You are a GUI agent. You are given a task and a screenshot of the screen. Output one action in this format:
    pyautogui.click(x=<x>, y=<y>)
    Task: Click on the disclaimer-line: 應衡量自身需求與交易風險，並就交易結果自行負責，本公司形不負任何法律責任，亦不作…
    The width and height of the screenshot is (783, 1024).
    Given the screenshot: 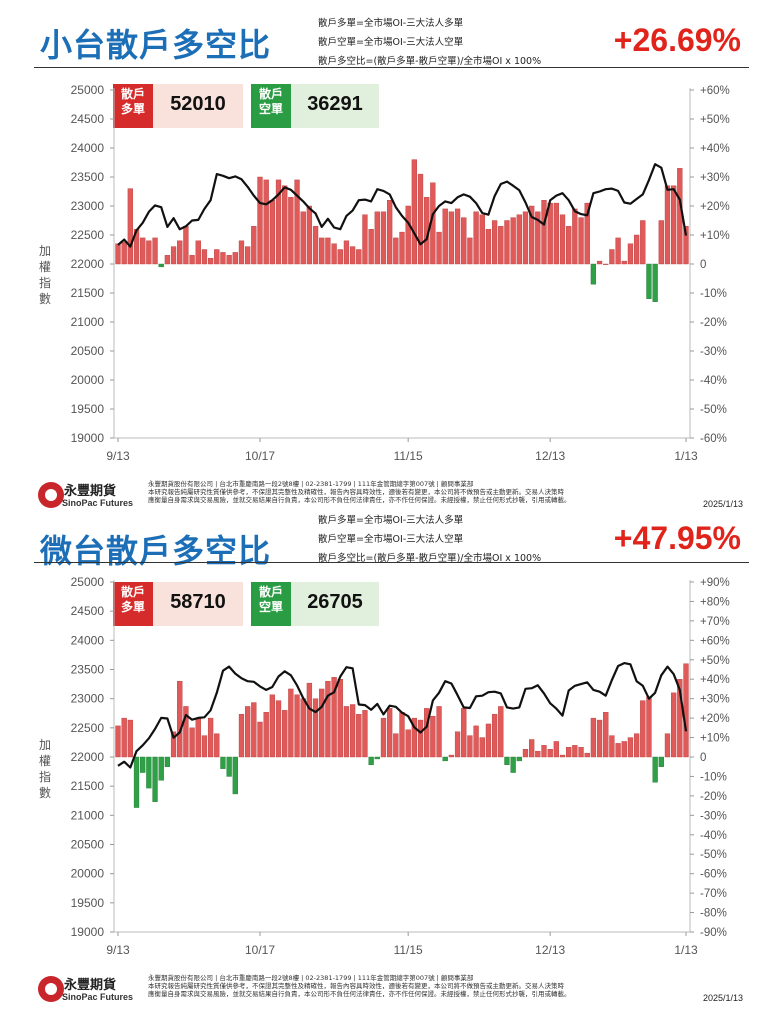 What is the action you would take?
    pyautogui.click(x=359, y=994)
    